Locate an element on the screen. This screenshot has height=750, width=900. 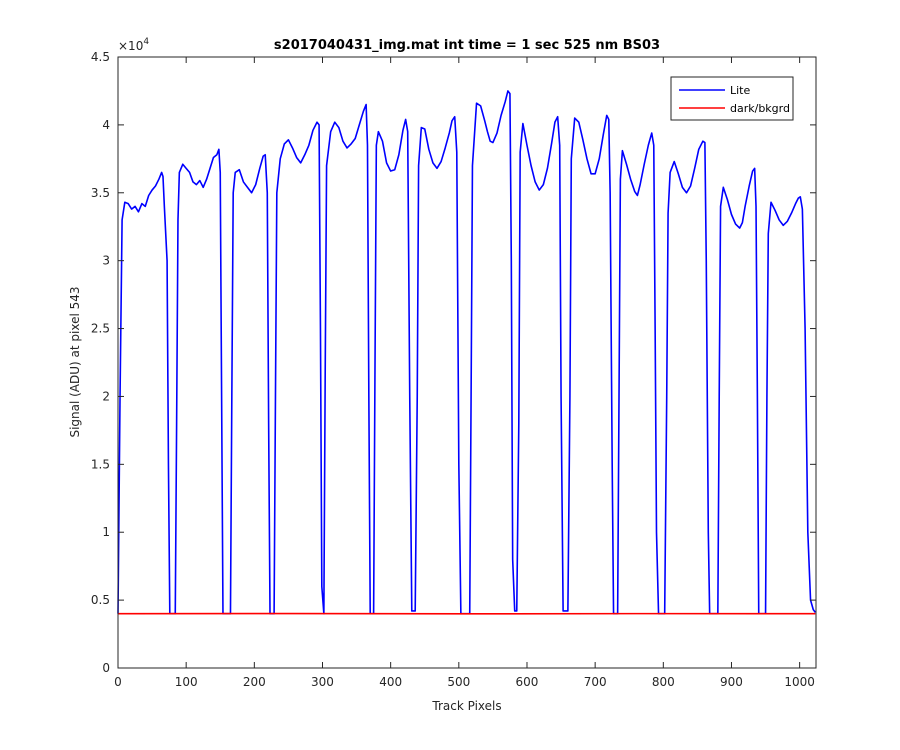
legend: Lite dark/bkgrd is located at coordinates (732, 98).